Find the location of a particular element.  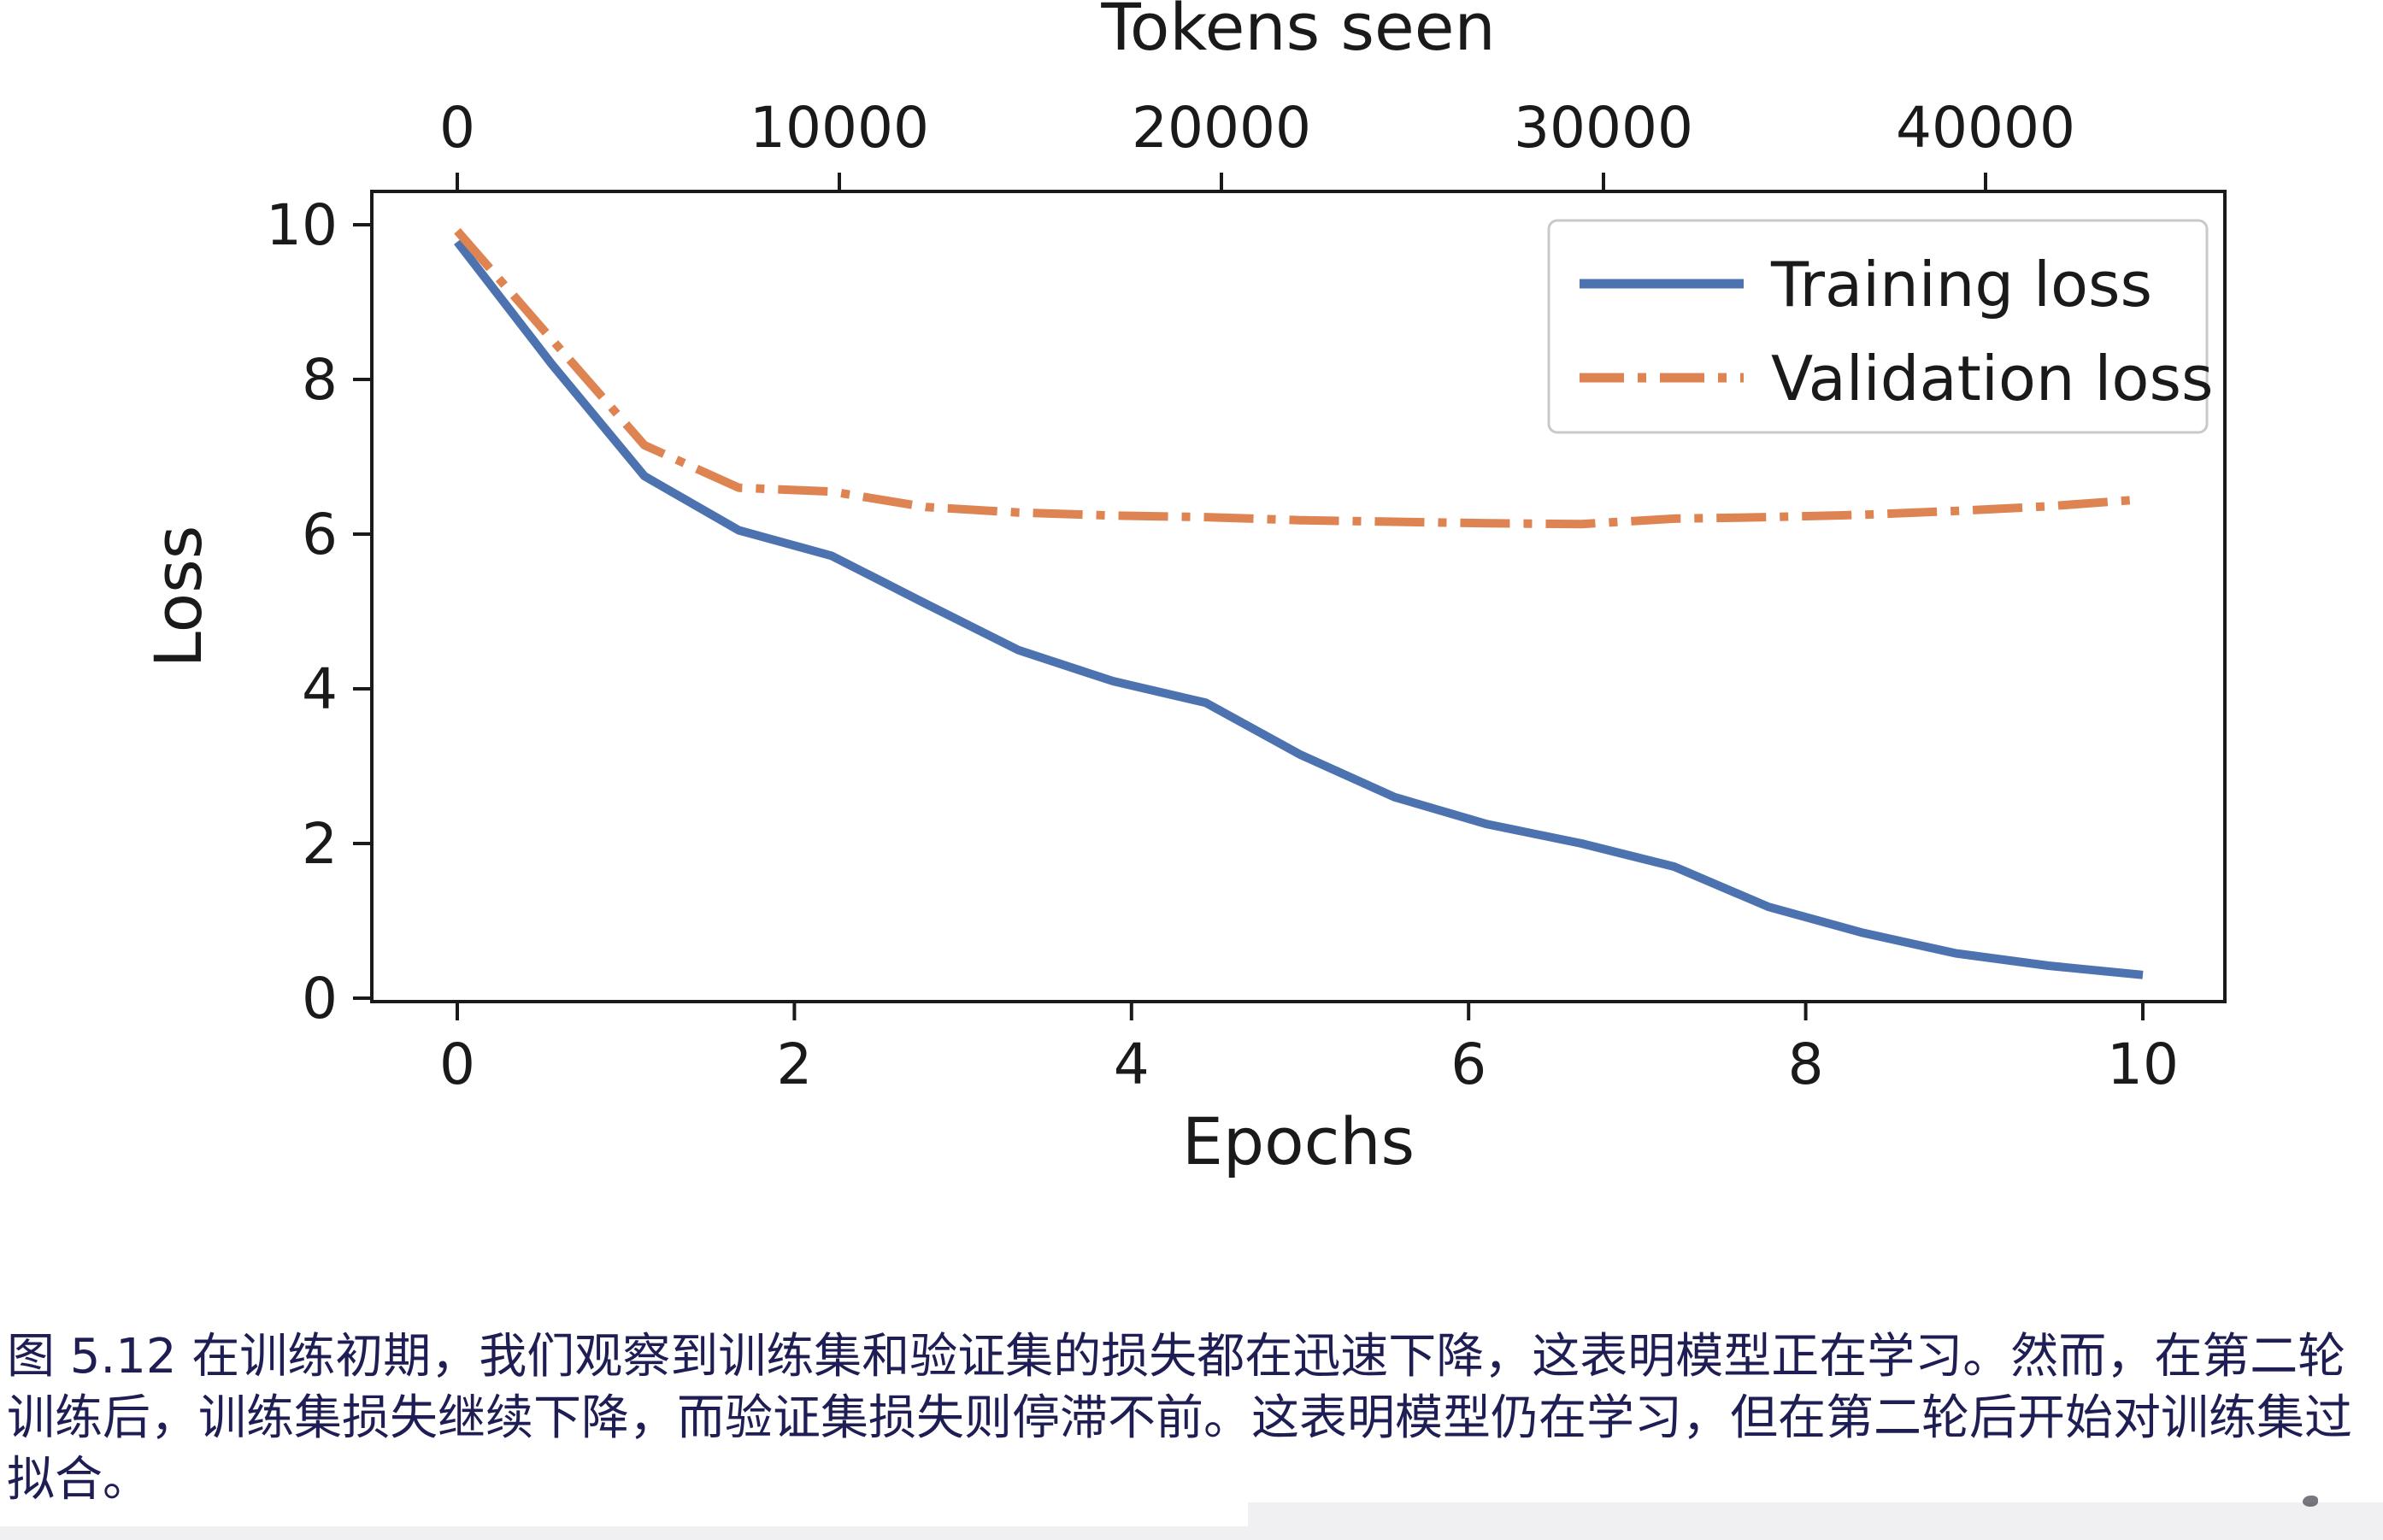

cursor-artifact is located at coordinates (2310, 1501).